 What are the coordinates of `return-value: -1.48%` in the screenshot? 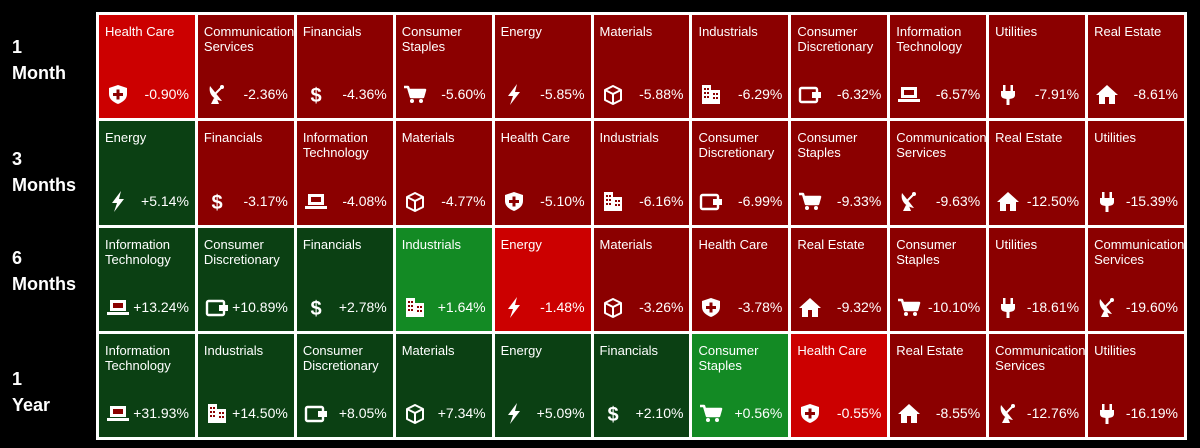 It's located at (562, 306).